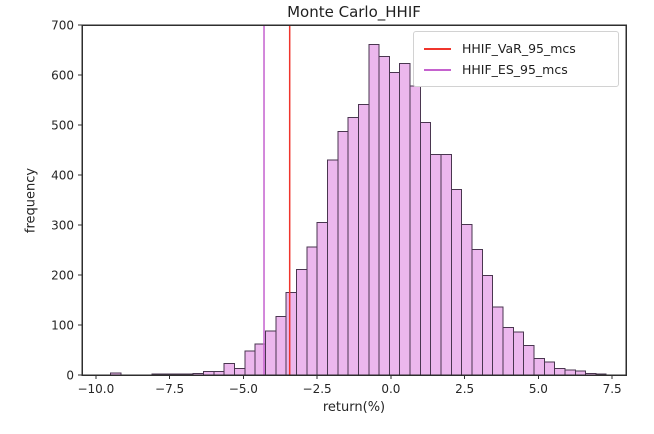 This screenshot has width=654, height=434. I want to click on legend-entry-var: HHIF_VaR_95_mcs, so click(517, 49).